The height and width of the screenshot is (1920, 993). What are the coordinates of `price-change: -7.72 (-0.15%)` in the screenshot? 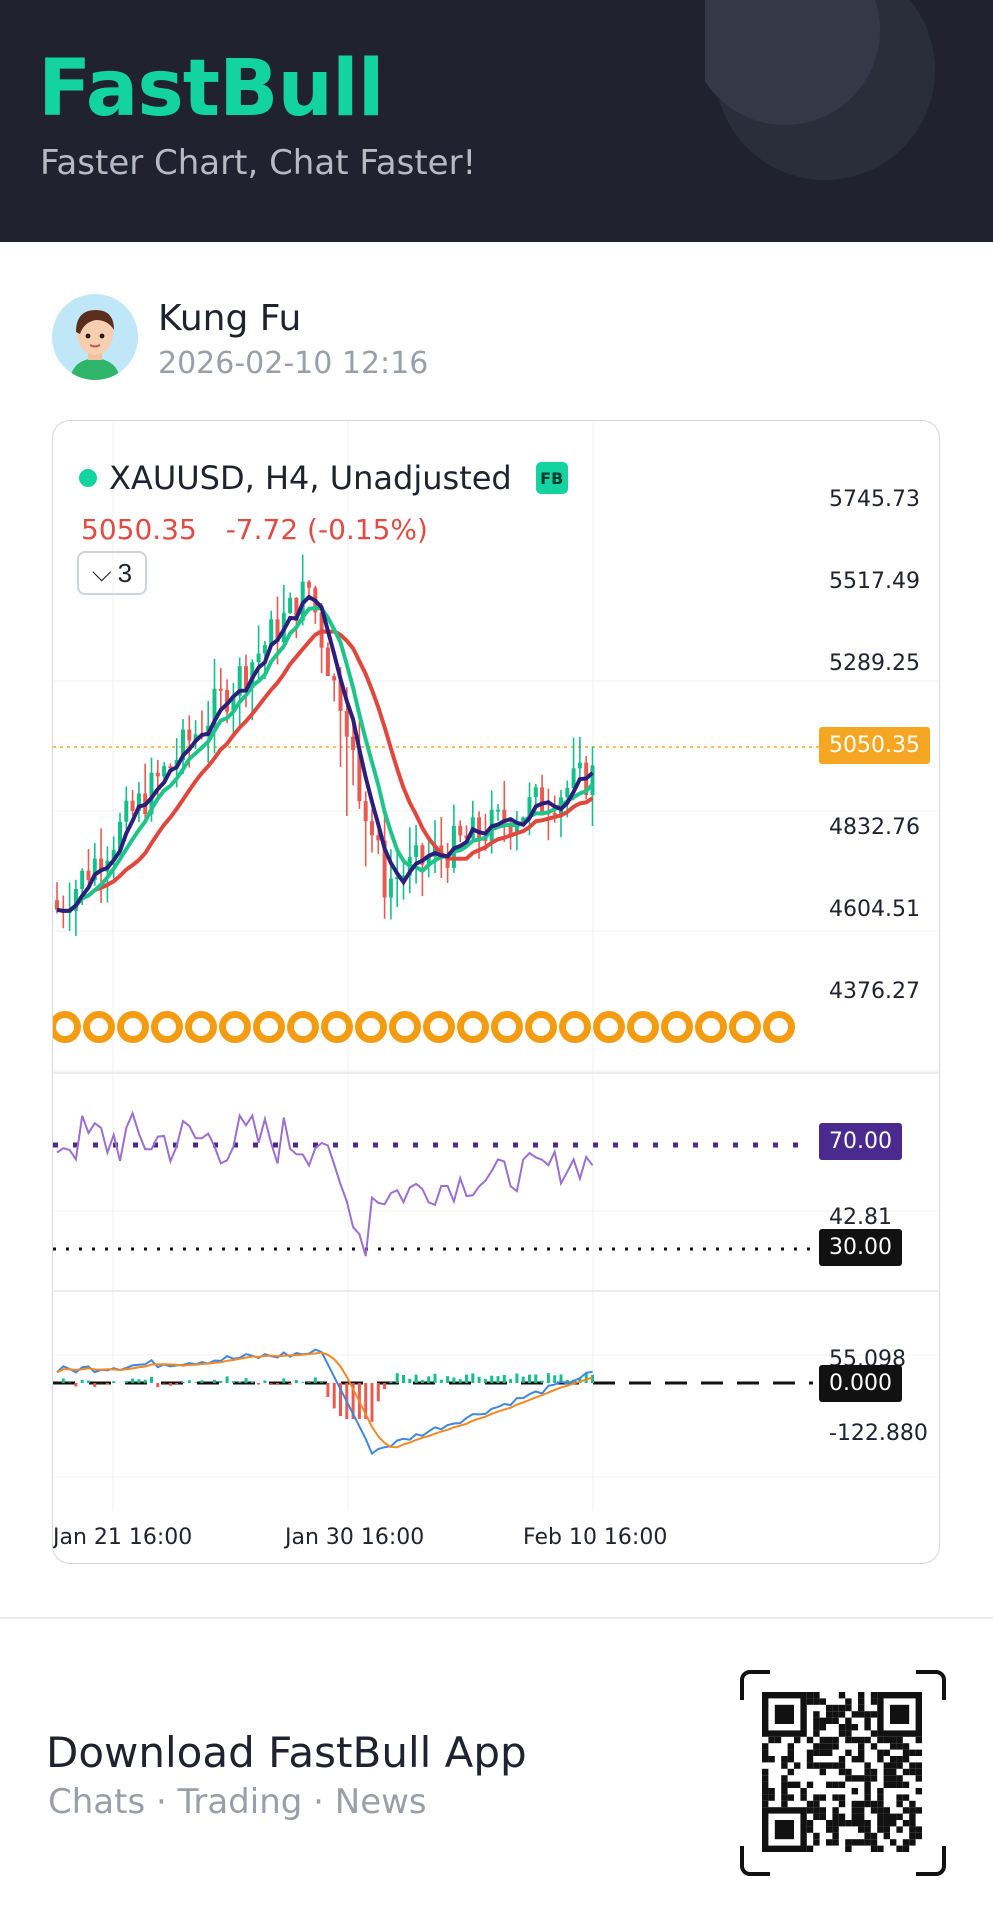 It's located at (326, 529).